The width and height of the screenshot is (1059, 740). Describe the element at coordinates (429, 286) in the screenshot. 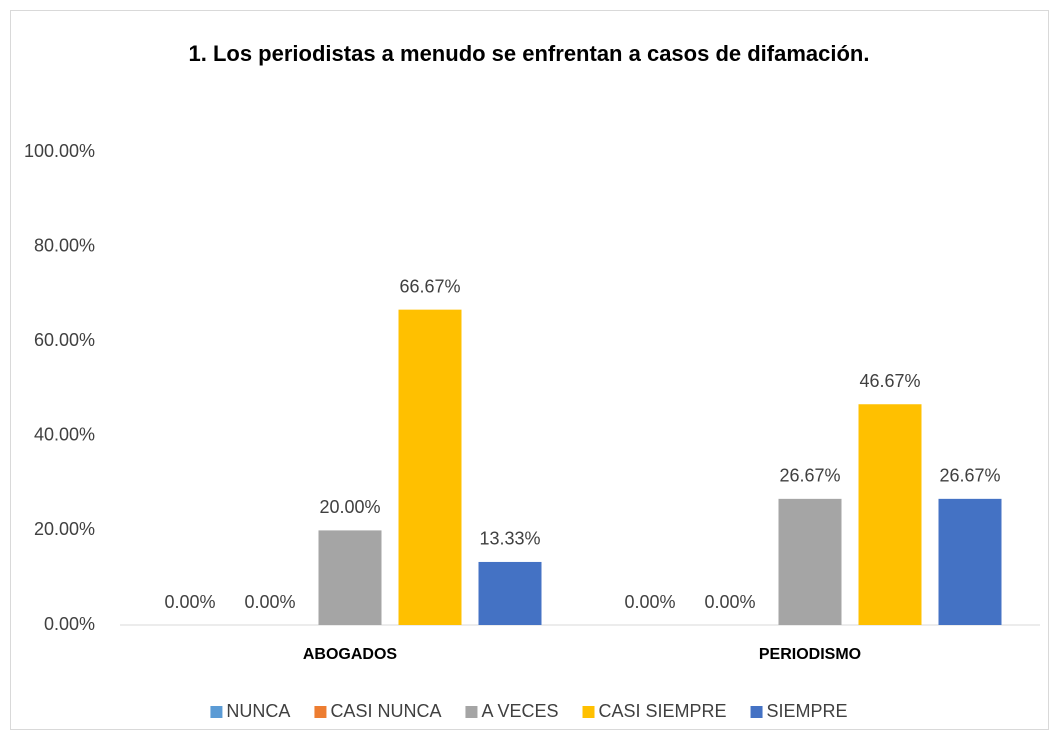

I see `value-label: 66.67%` at that location.